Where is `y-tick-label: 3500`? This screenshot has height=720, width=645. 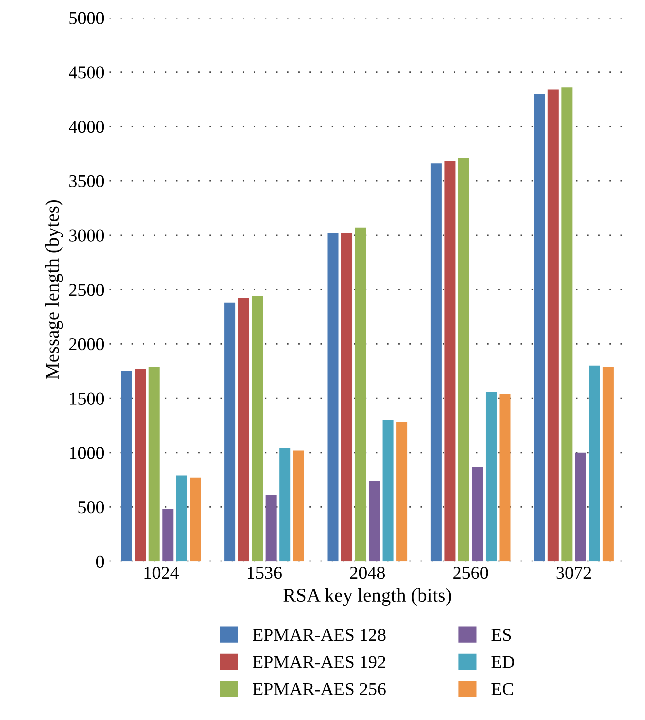 y-tick-label: 3500 is located at coordinates (87, 181).